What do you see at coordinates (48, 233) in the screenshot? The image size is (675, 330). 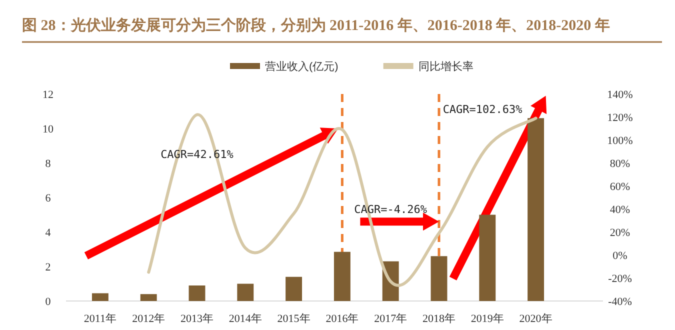 I see `y-tick-label: 4` at bounding box center [48, 233].